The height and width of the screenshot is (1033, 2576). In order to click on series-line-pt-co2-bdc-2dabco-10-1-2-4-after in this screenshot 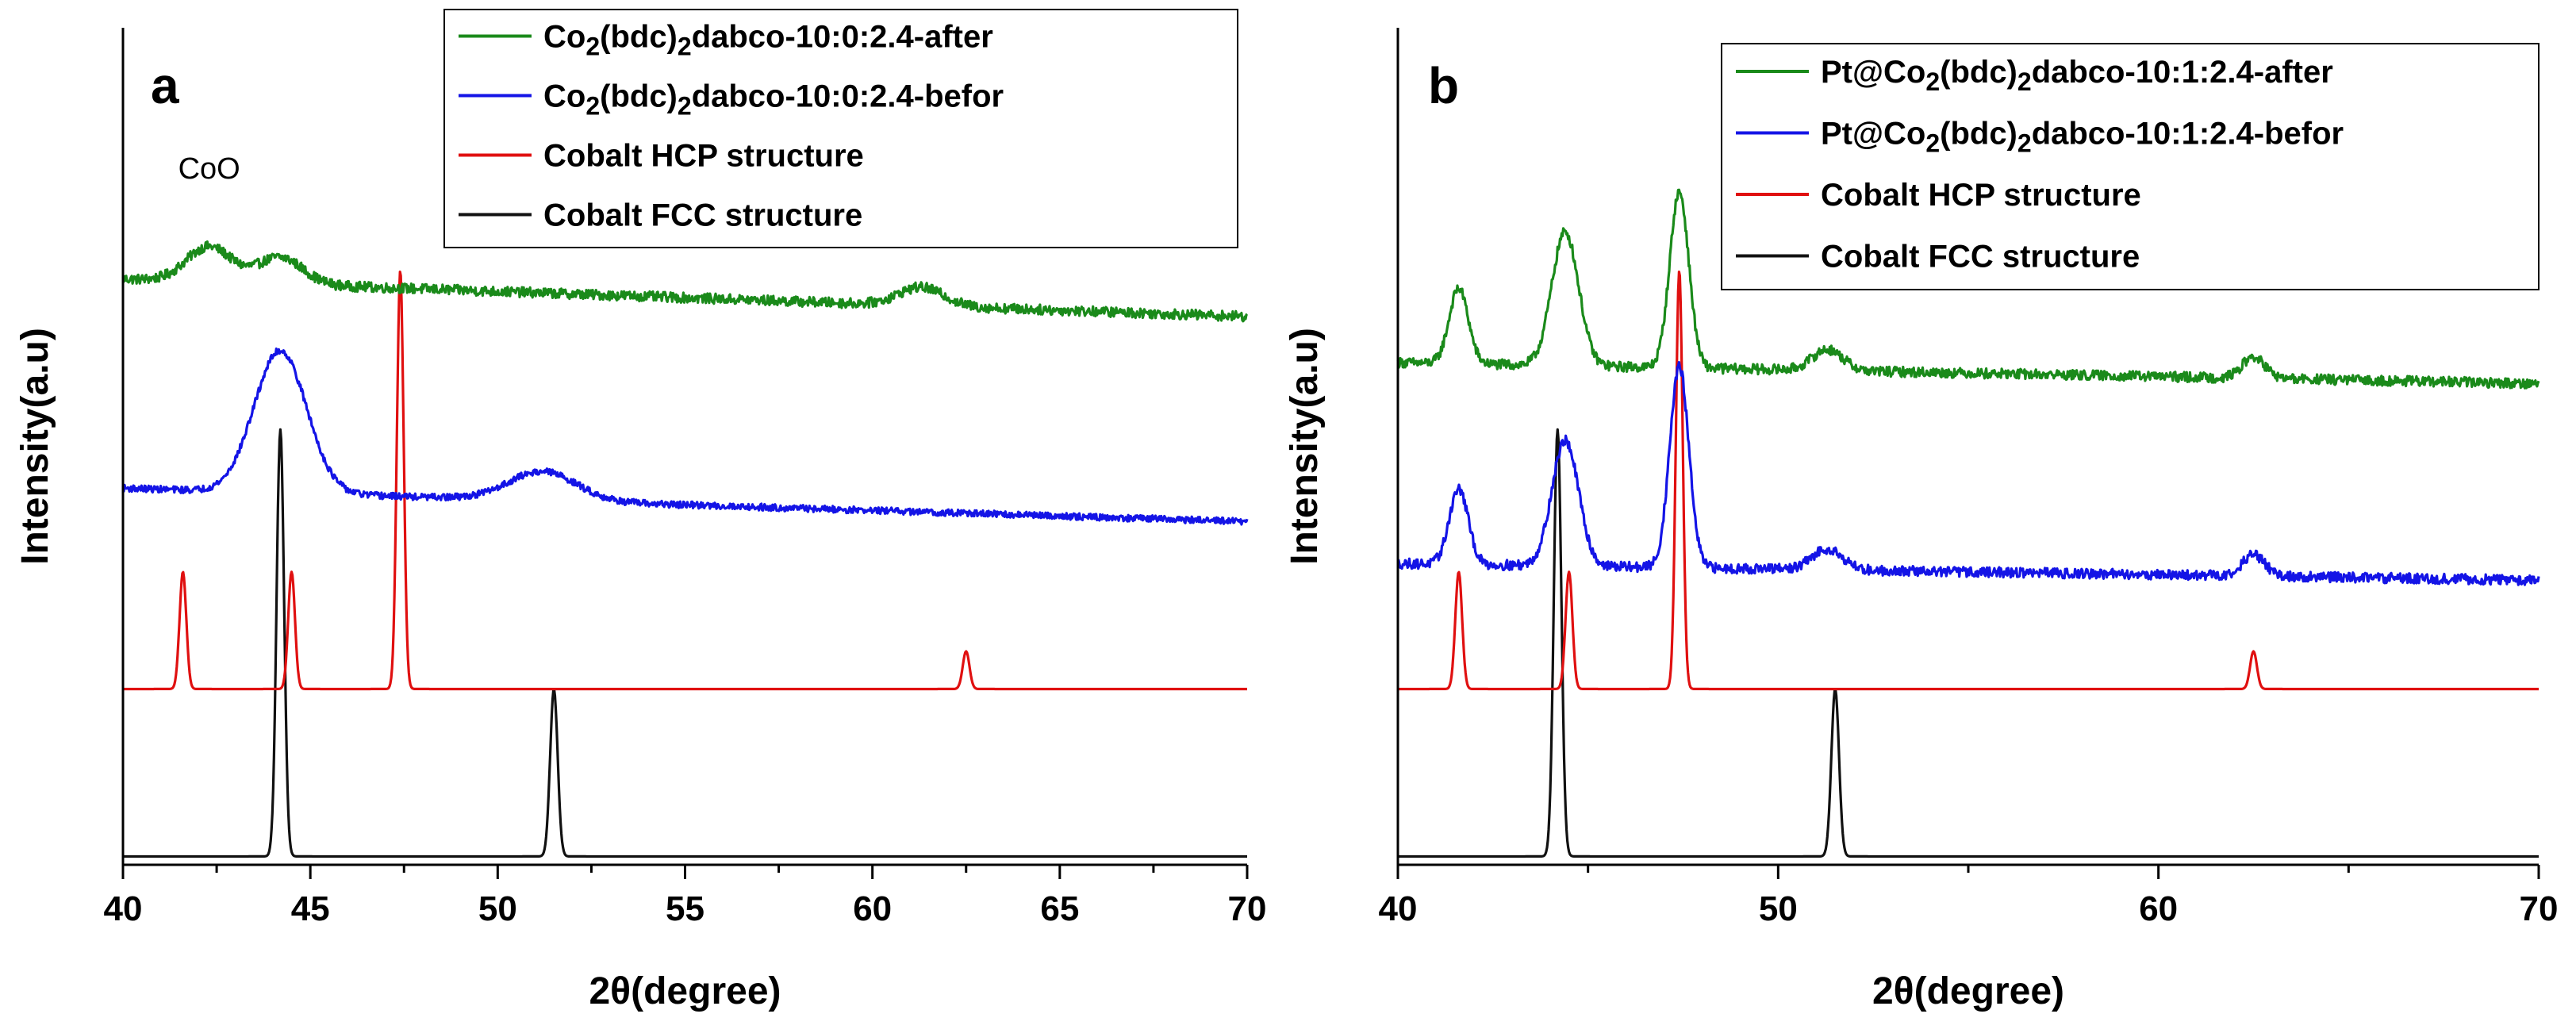, I will do `click(1968, 289)`.